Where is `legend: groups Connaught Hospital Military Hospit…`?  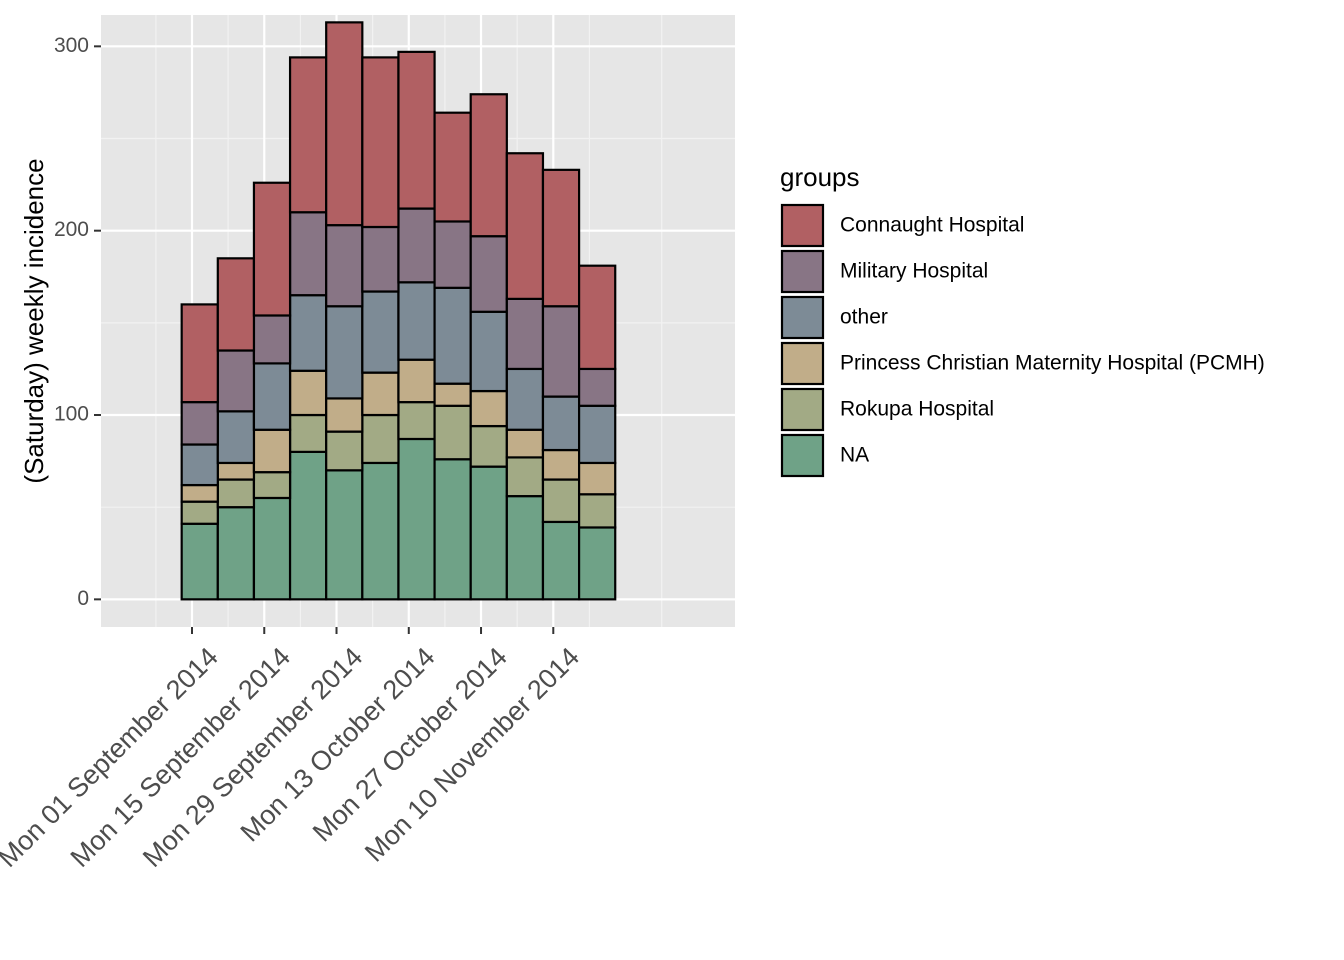 legend: groups Connaught Hospital Military Hospit… is located at coordinates (1022, 320).